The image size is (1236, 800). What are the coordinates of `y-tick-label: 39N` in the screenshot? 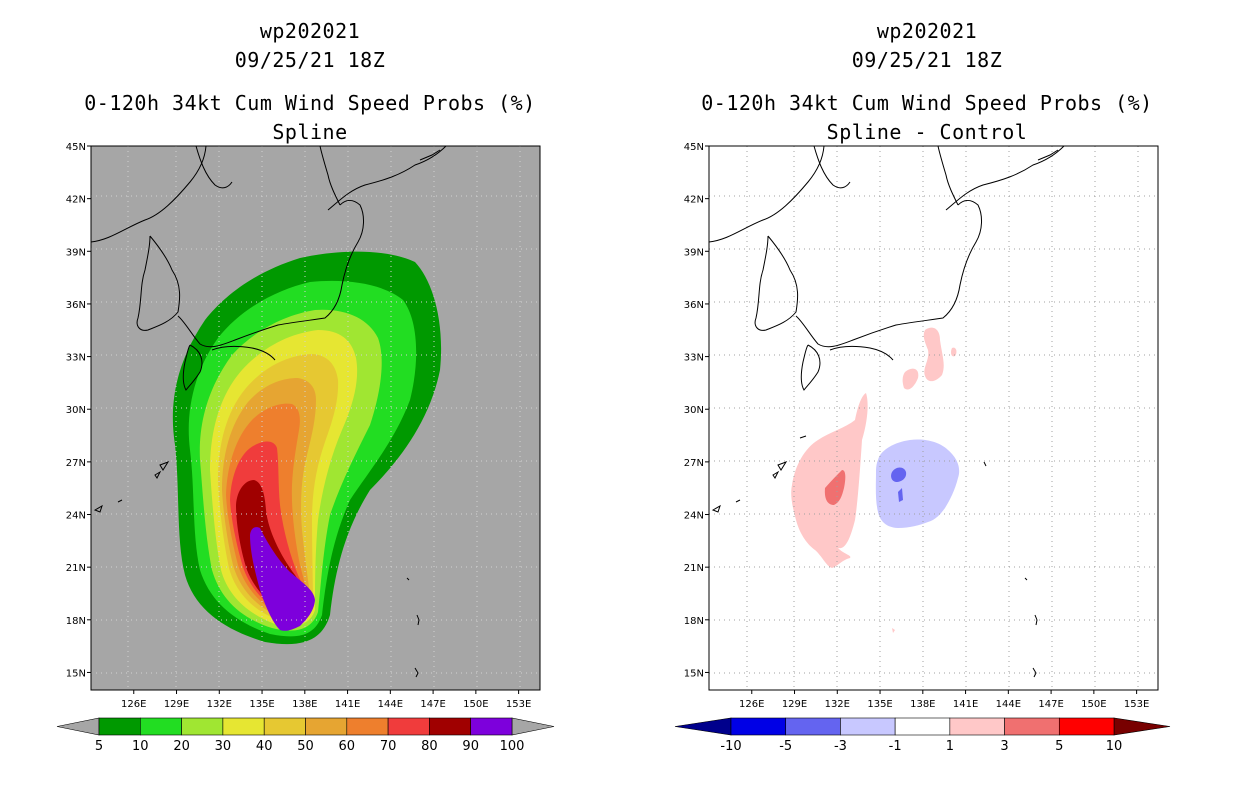 It's located at (694, 252).